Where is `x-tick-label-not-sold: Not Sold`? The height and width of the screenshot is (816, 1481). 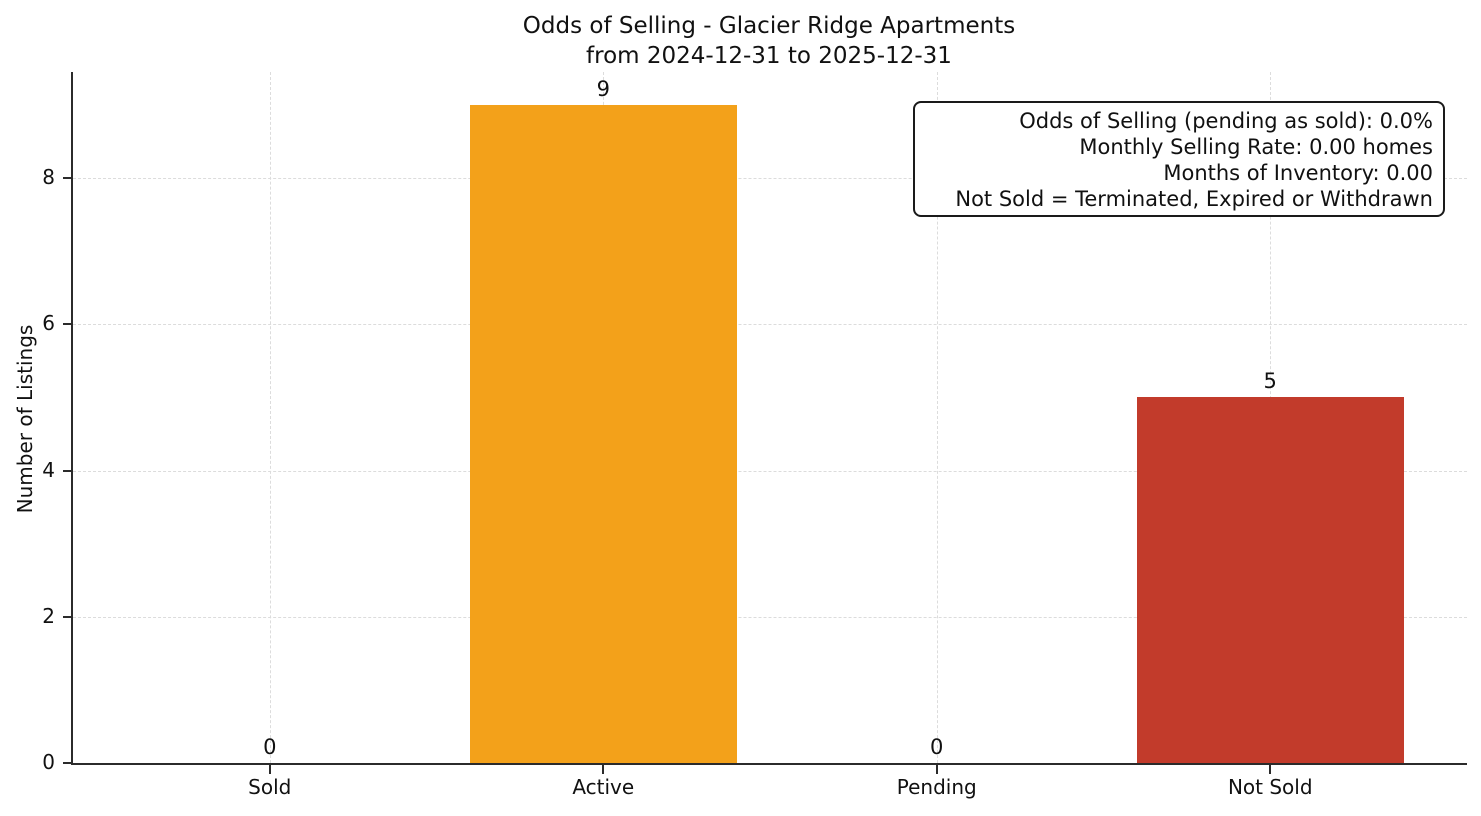
x-tick-label-not-sold: Not Sold is located at coordinates (1270, 787).